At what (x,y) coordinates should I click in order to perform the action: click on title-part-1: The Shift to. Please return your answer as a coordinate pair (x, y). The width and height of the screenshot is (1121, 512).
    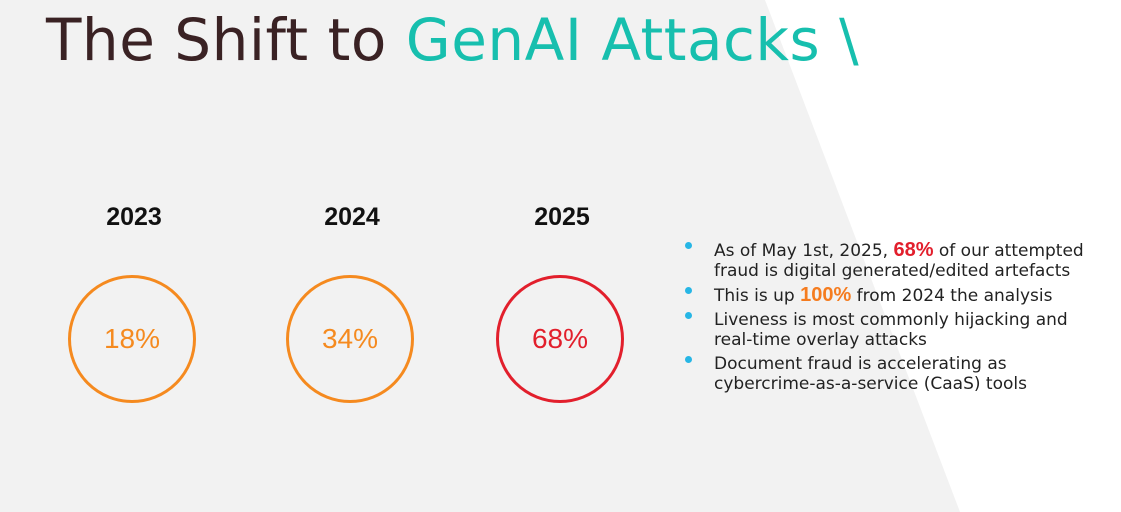
    Looking at the image, I should click on (226, 40).